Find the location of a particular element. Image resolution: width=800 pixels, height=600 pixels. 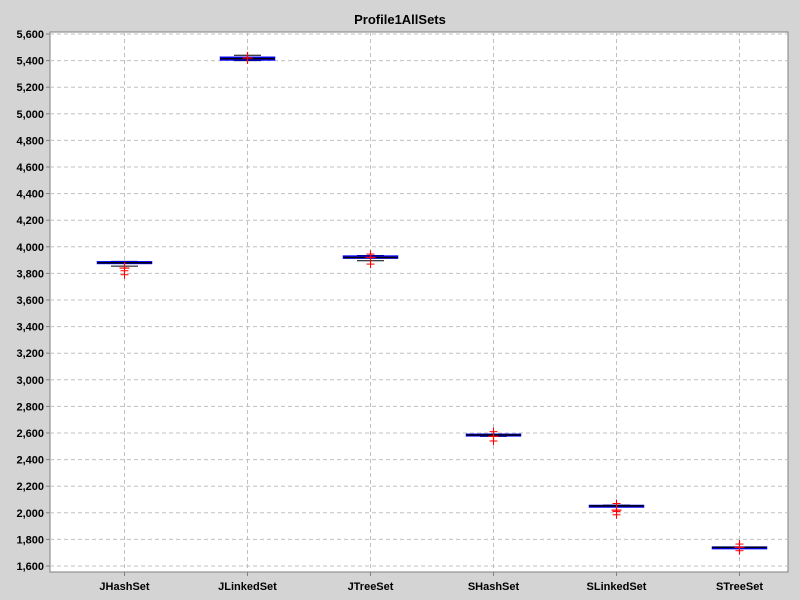

y-tick-label: 4,200 is located at coordinates (30, 221).